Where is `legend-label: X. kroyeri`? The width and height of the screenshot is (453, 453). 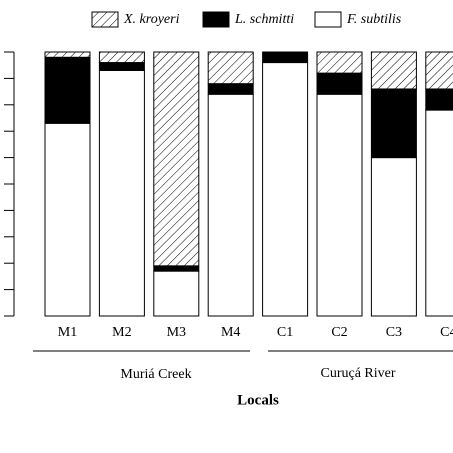
legend-label: X. kroyeri is located at coordinates (151, 19).